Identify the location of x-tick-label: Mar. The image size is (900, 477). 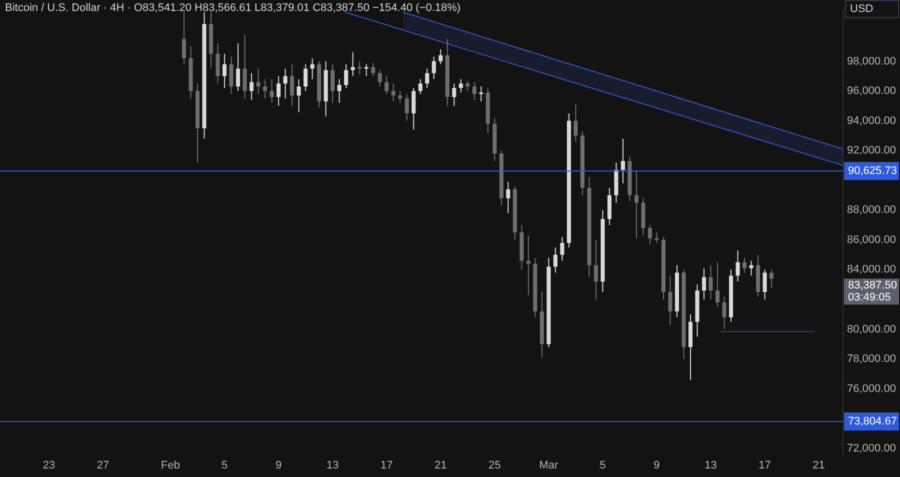
(548, 465).